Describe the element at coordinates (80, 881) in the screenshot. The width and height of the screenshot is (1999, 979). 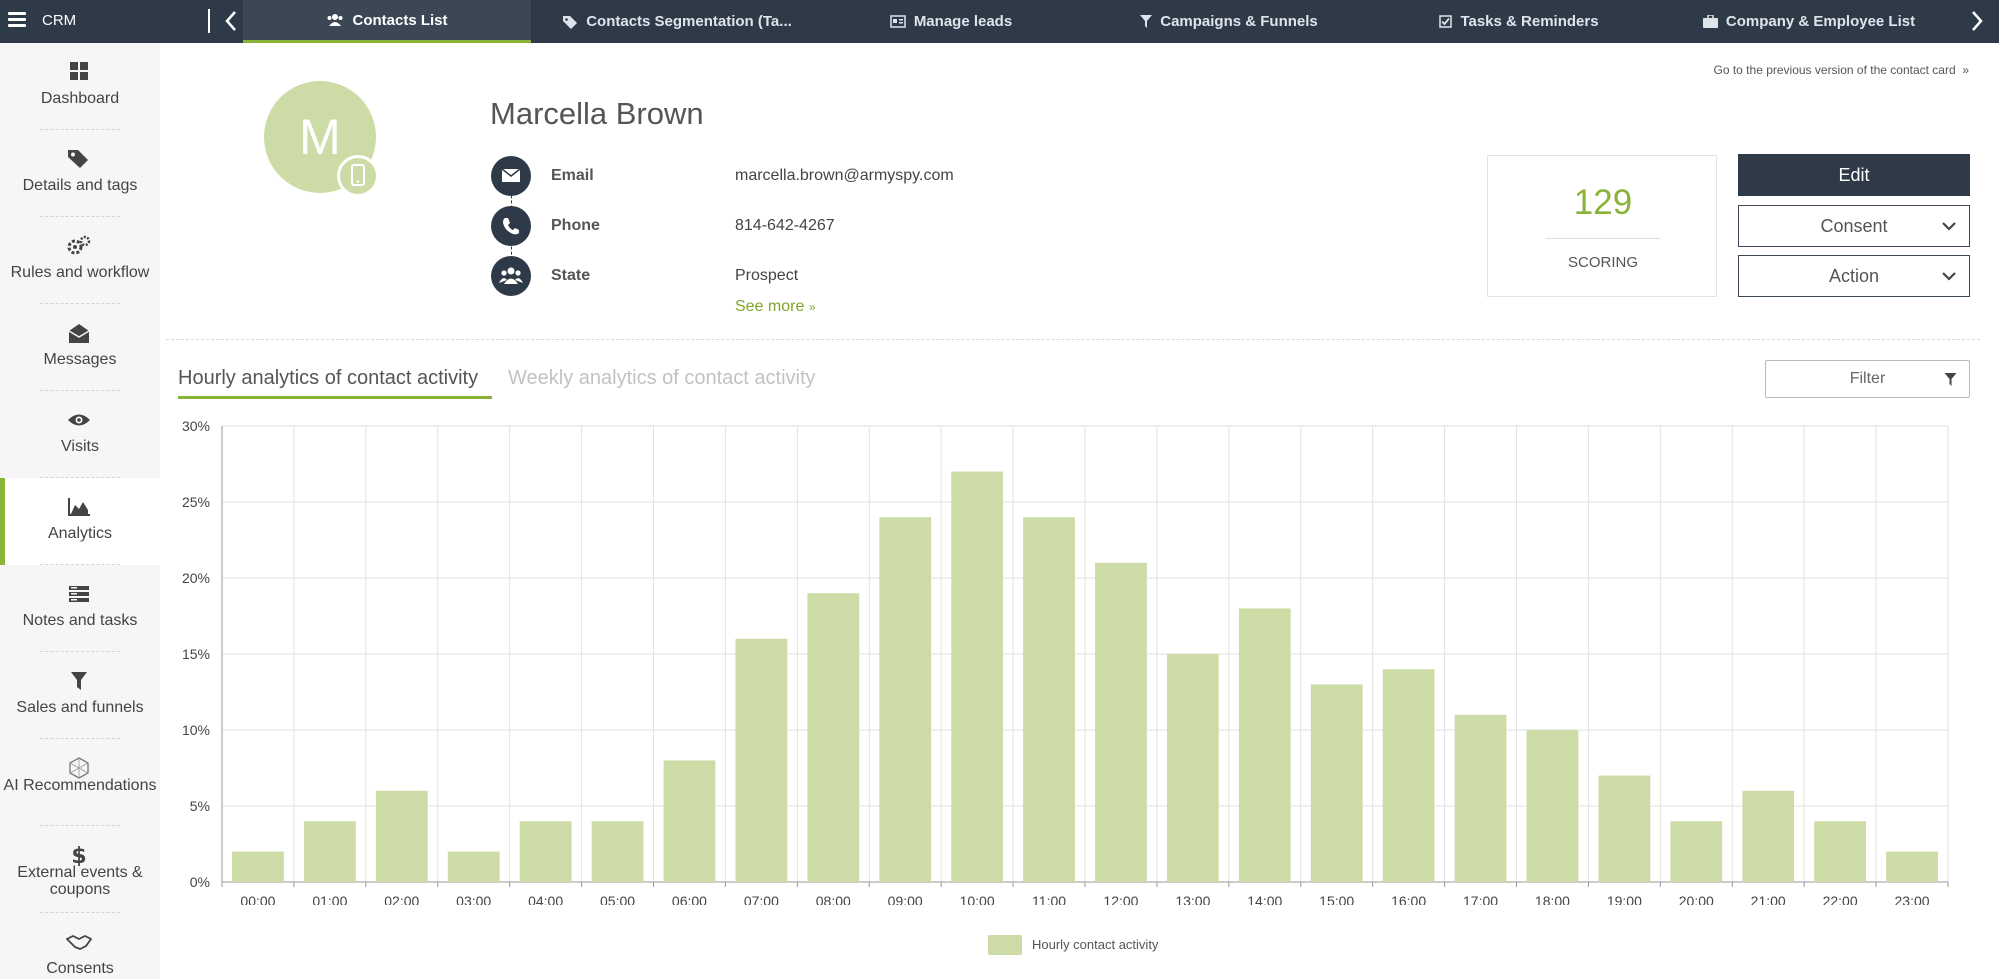
I see `sidebar-item-label: External events & coupons` at that location.